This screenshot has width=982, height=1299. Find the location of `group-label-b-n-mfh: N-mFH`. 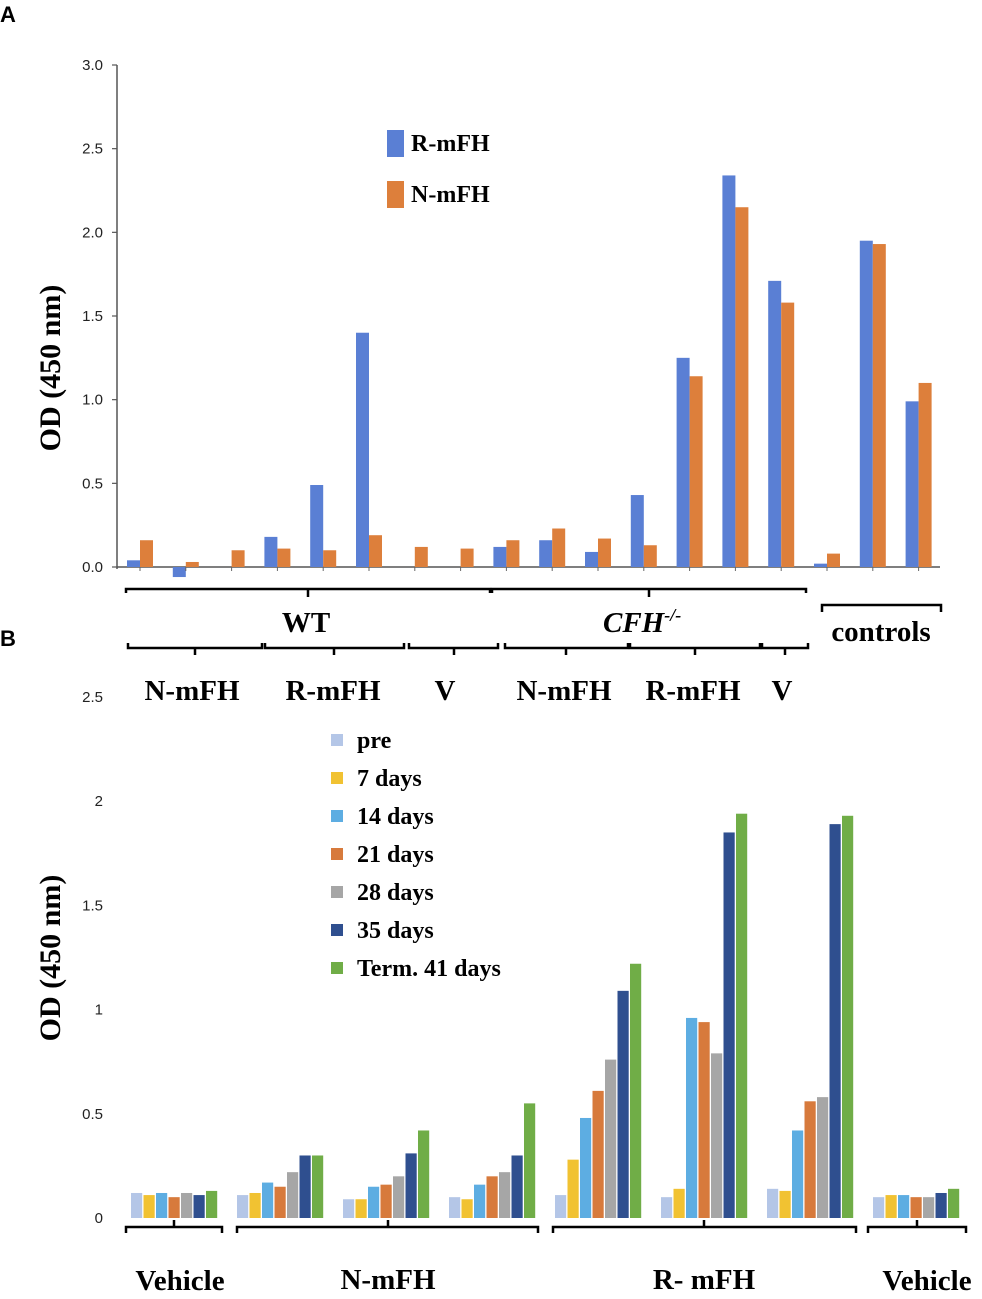

group-label-b-n-mfh: N-mFH is located at coordinates (387, 1279).